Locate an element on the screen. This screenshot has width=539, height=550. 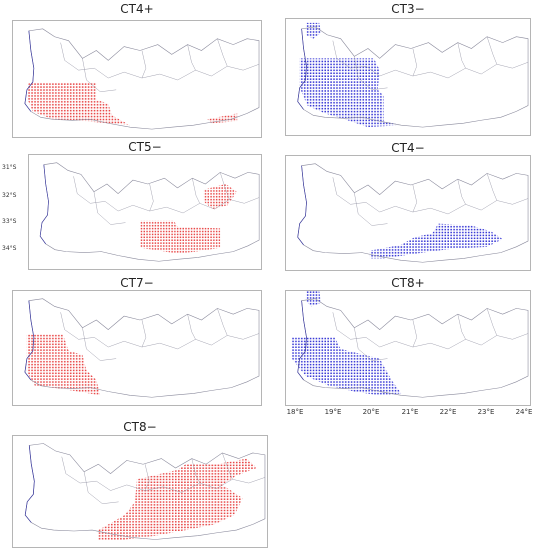
panel-ct4plus: CT4+ is located at coordinates (137, 70).